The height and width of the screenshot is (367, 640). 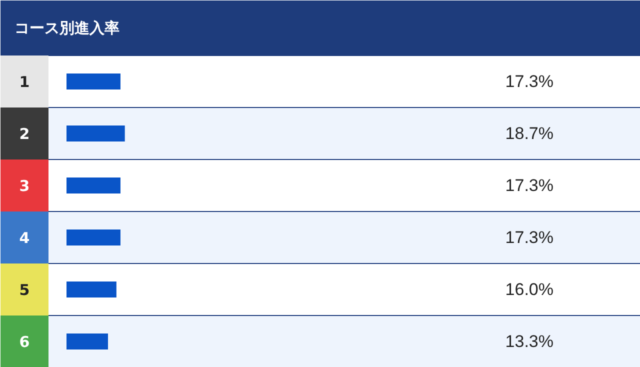 I want to click on y-tick-label: 6, so click(x=24, y=342).